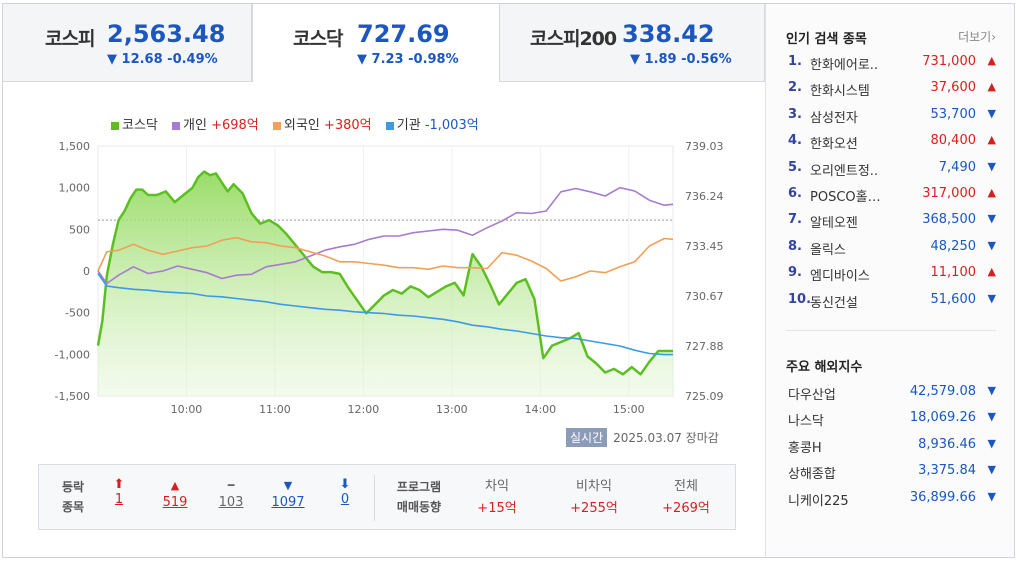 This screenshot has height=563, width=1021. What do you see at coordinates (77, 313) in the screenshot?
I see `left-tick-label: -500` at bounding box center [77, 313].